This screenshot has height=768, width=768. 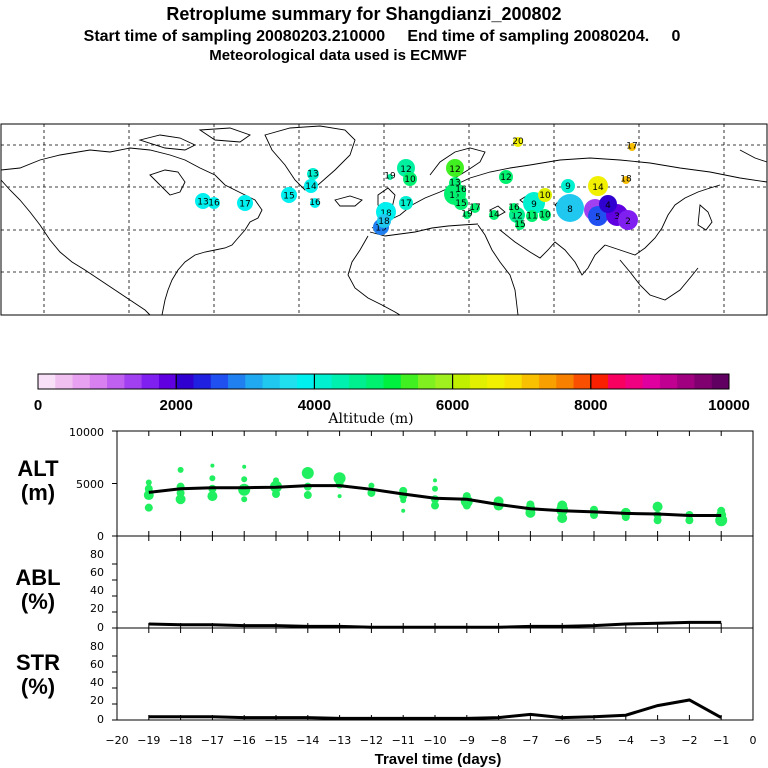 I want to click on coast-arabia-india, so click(x=552, y=252).